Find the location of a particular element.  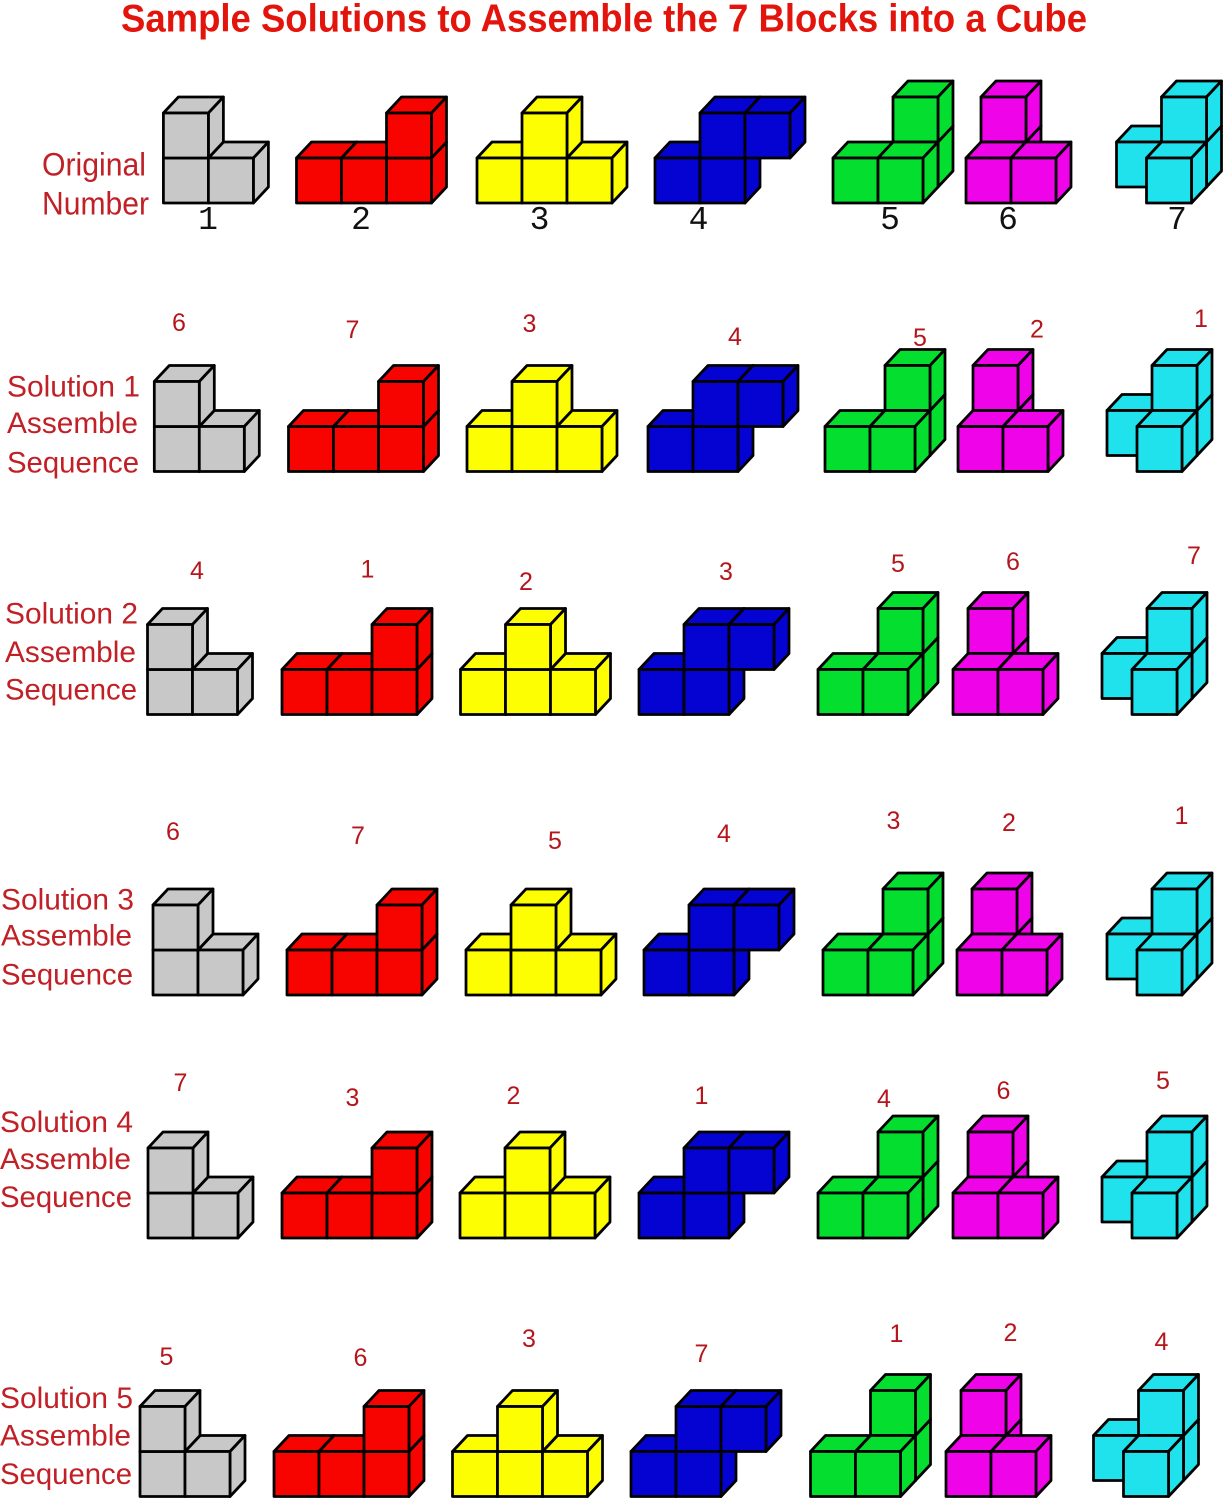

svg-text: Number is located at coordinates (95, 204).